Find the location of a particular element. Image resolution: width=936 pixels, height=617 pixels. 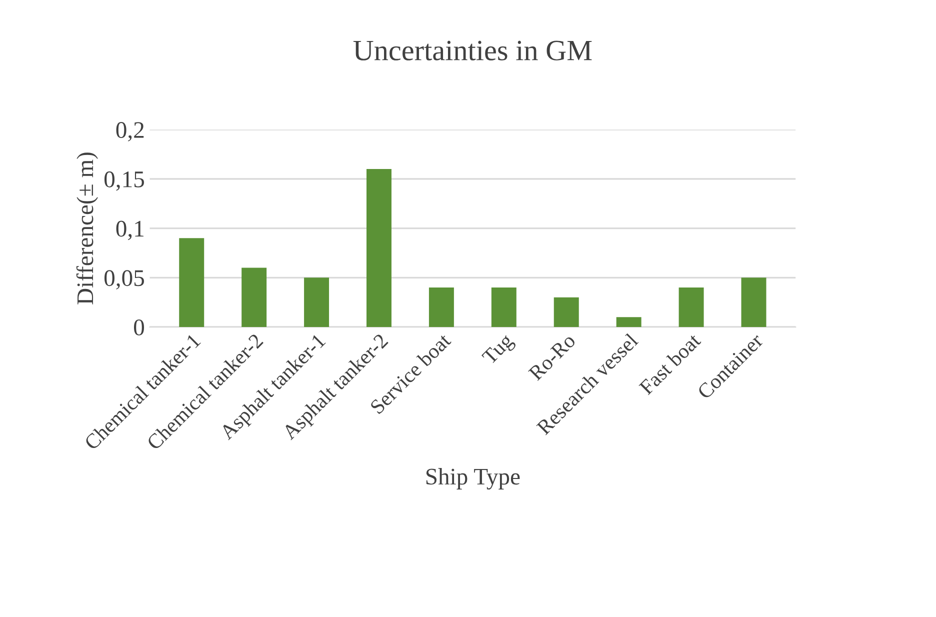

y-tick-label: 0,2 is located at coordinates (130, 132).